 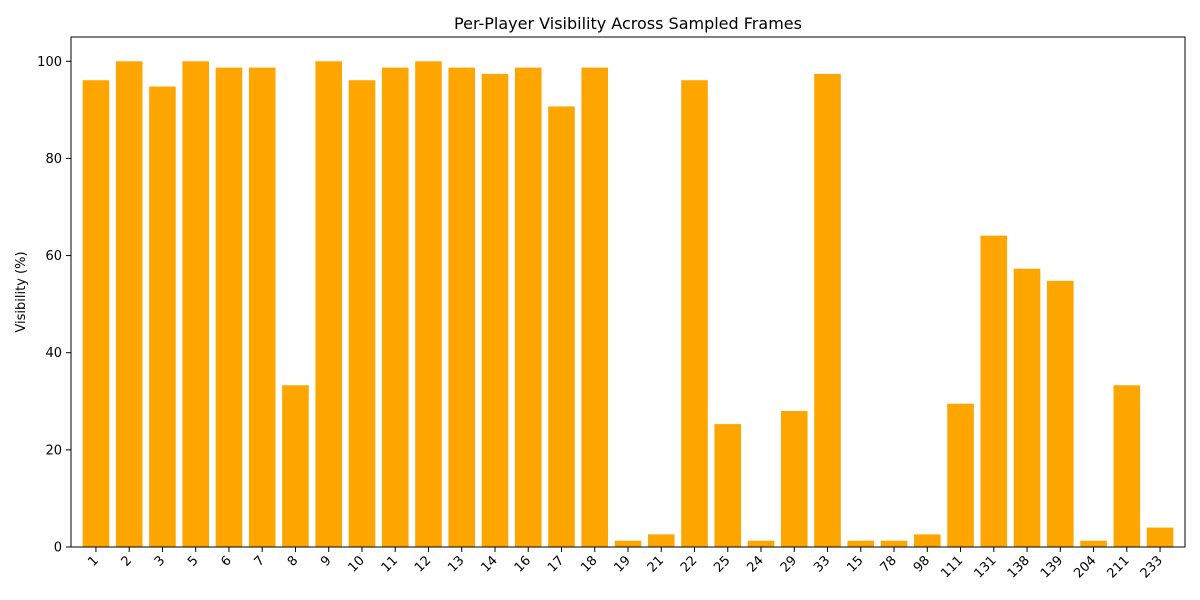 I want to click on x-tick-label: 1, so click(x=93, y=561).